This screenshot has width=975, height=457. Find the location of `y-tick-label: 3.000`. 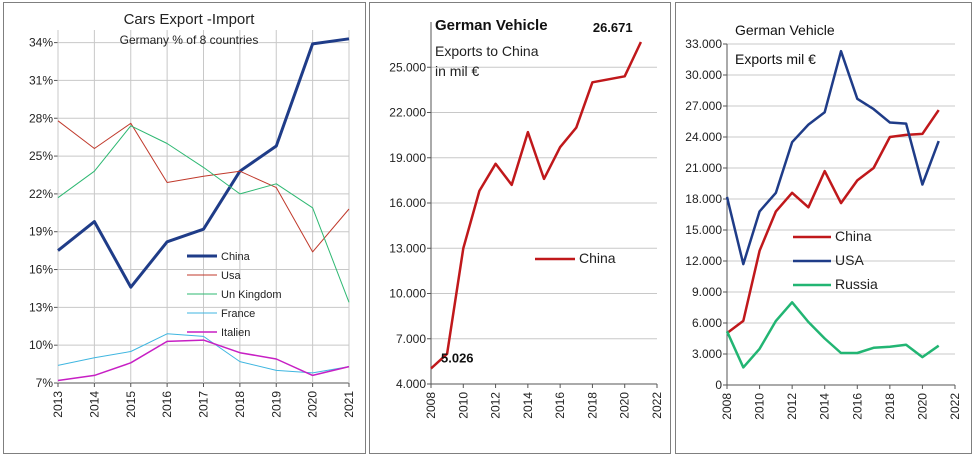

y-tick-label: 3.000 is located at coordinates (707, 354).